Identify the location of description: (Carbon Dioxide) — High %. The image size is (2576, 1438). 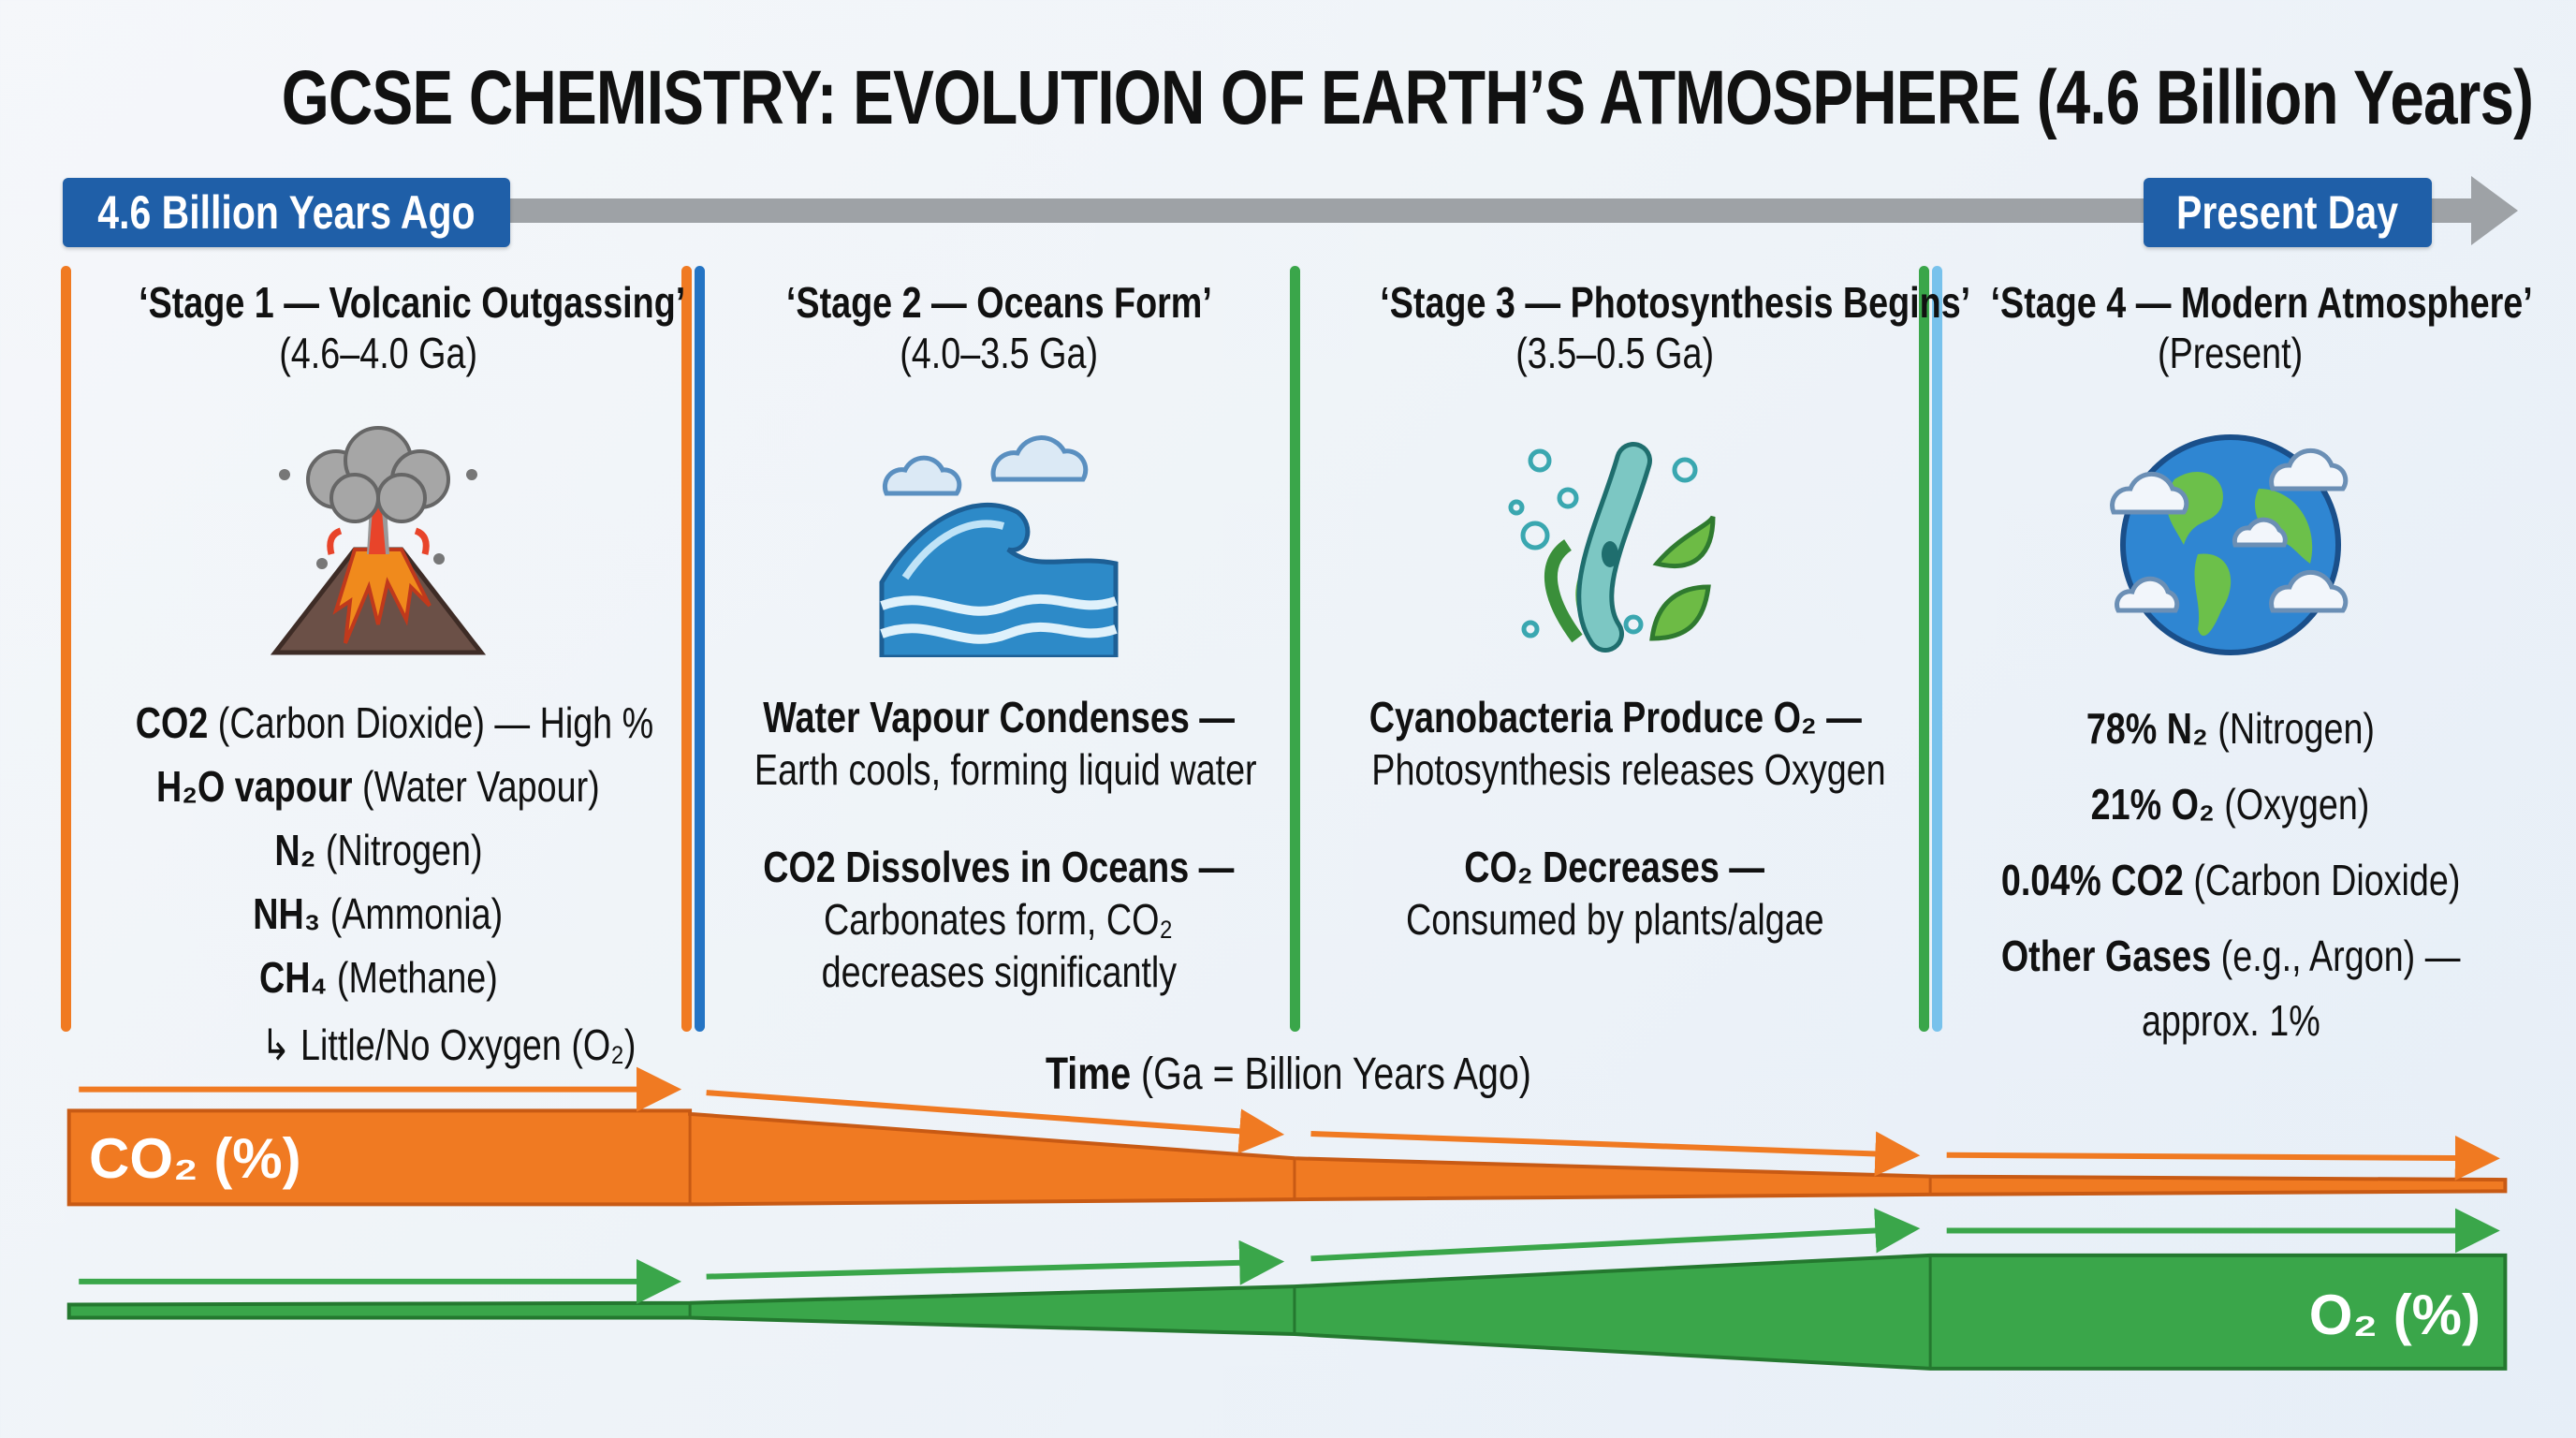
(431, 722).